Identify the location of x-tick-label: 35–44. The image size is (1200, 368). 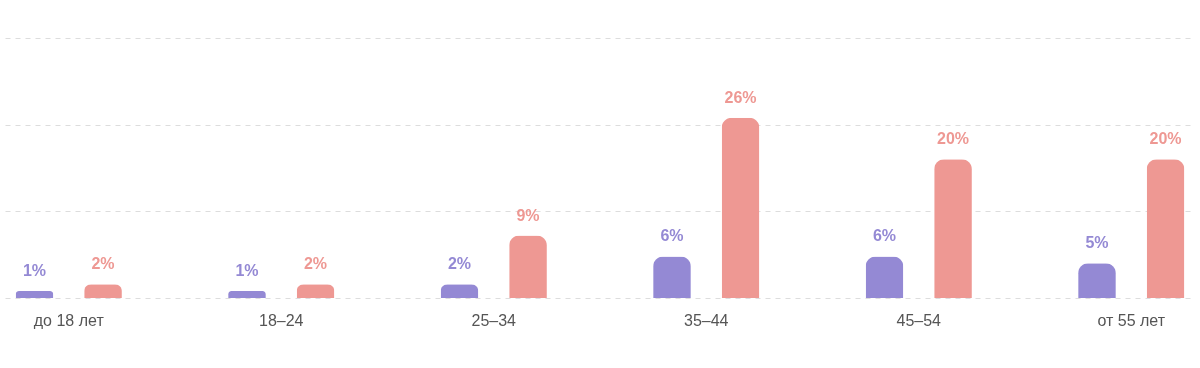
(706, 320).